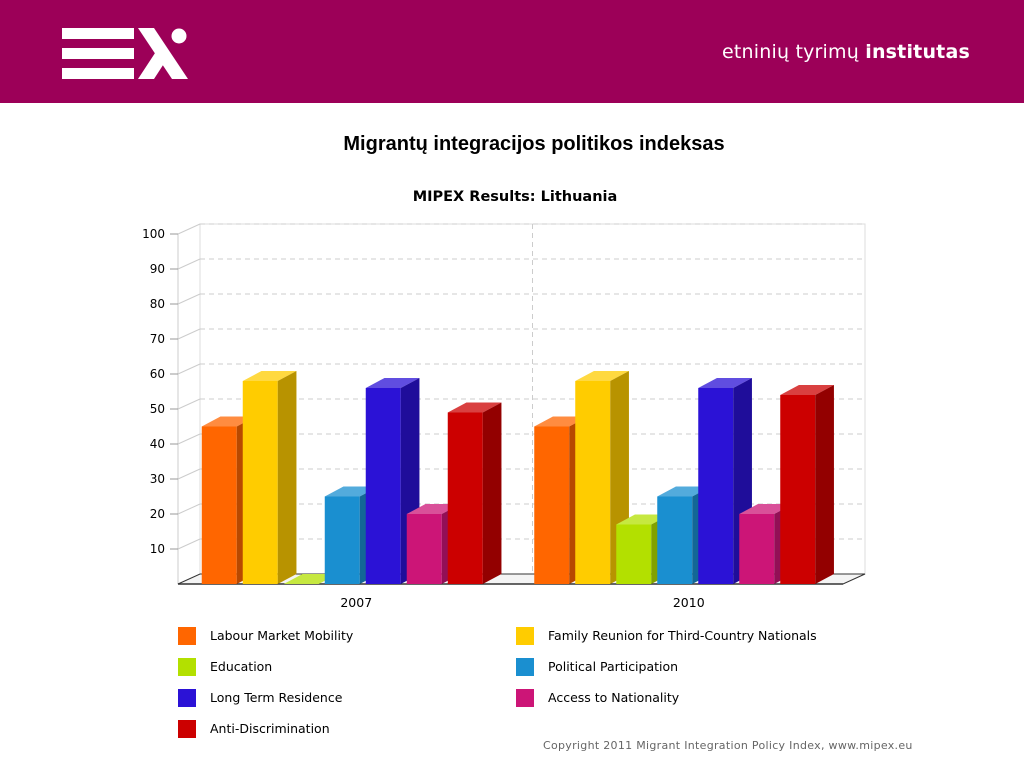 The width and height of the screenshot is (1024, 768). What do you see at coordinates (613, 666) in the screenshot?
I see `legend-label: Political Participation` at bounding box center [613, 666].